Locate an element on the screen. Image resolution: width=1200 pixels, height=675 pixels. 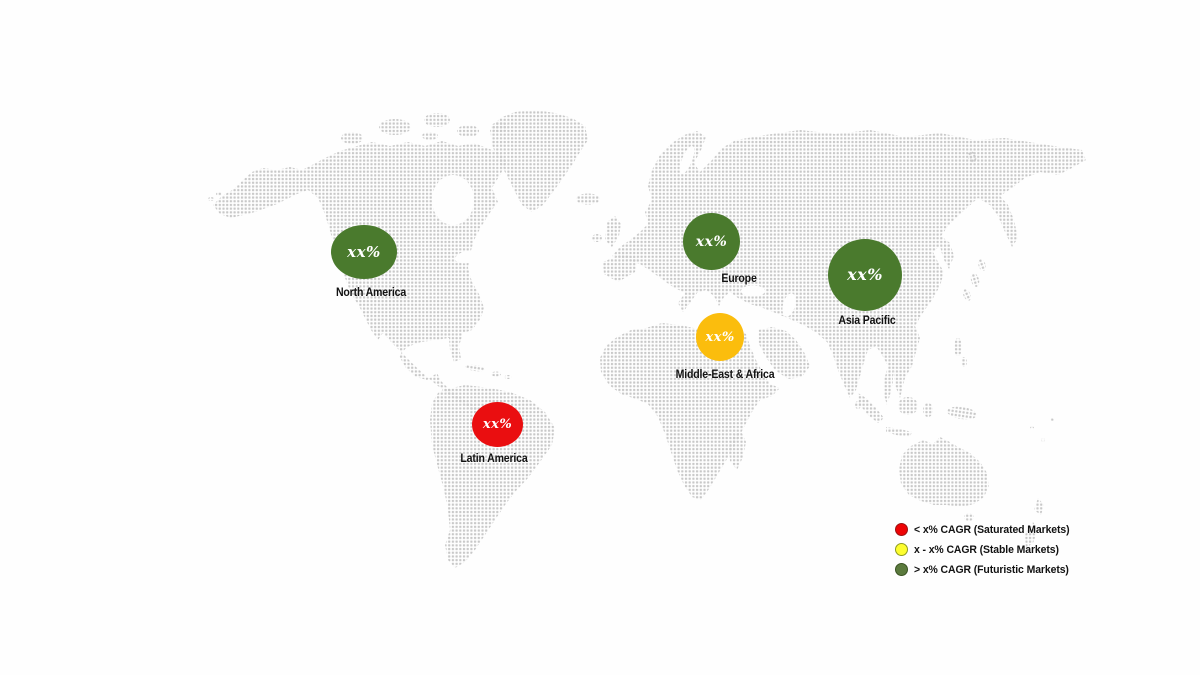
legend-label-stable: x - x% CAGR (Stable Markets) is located at coordinates (986, 549).